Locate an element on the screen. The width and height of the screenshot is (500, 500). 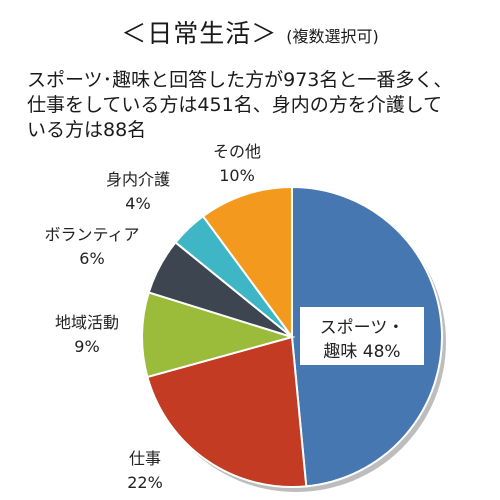
slice-label-line: ボランティア is located at coordinates (91, 234).